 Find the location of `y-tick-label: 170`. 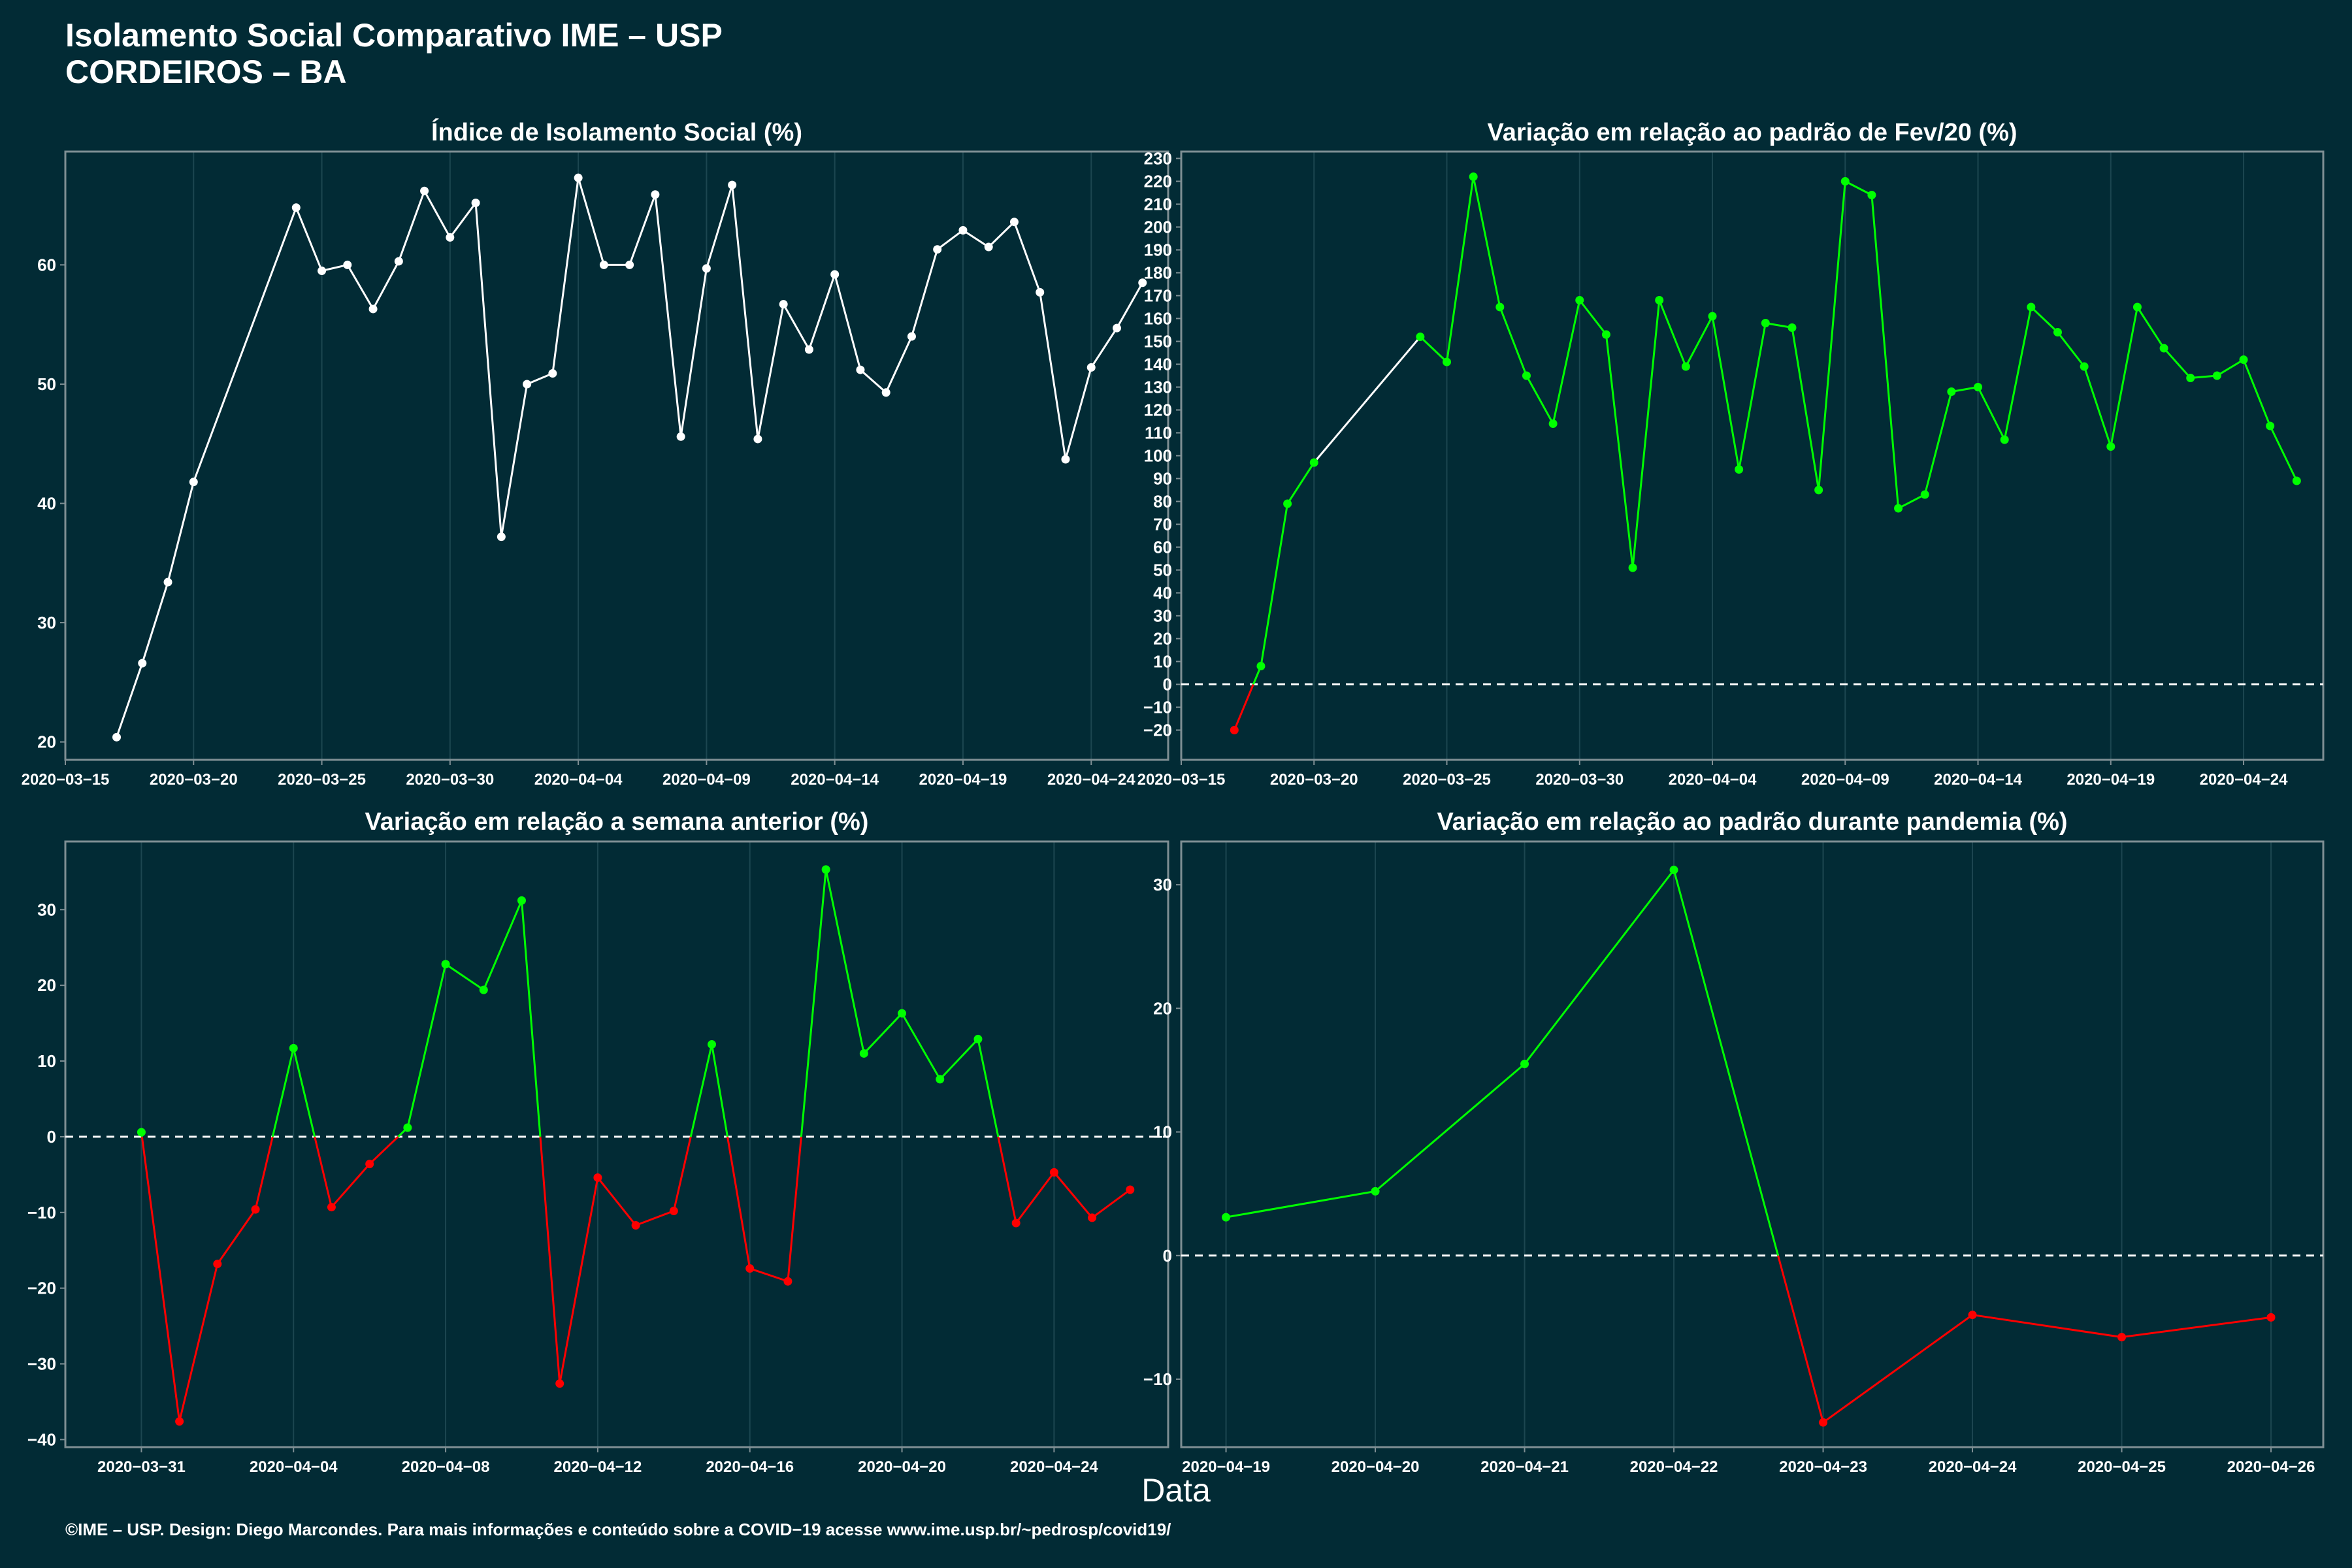

y-tick-label: 170 is located at coordinates (1158, 296).